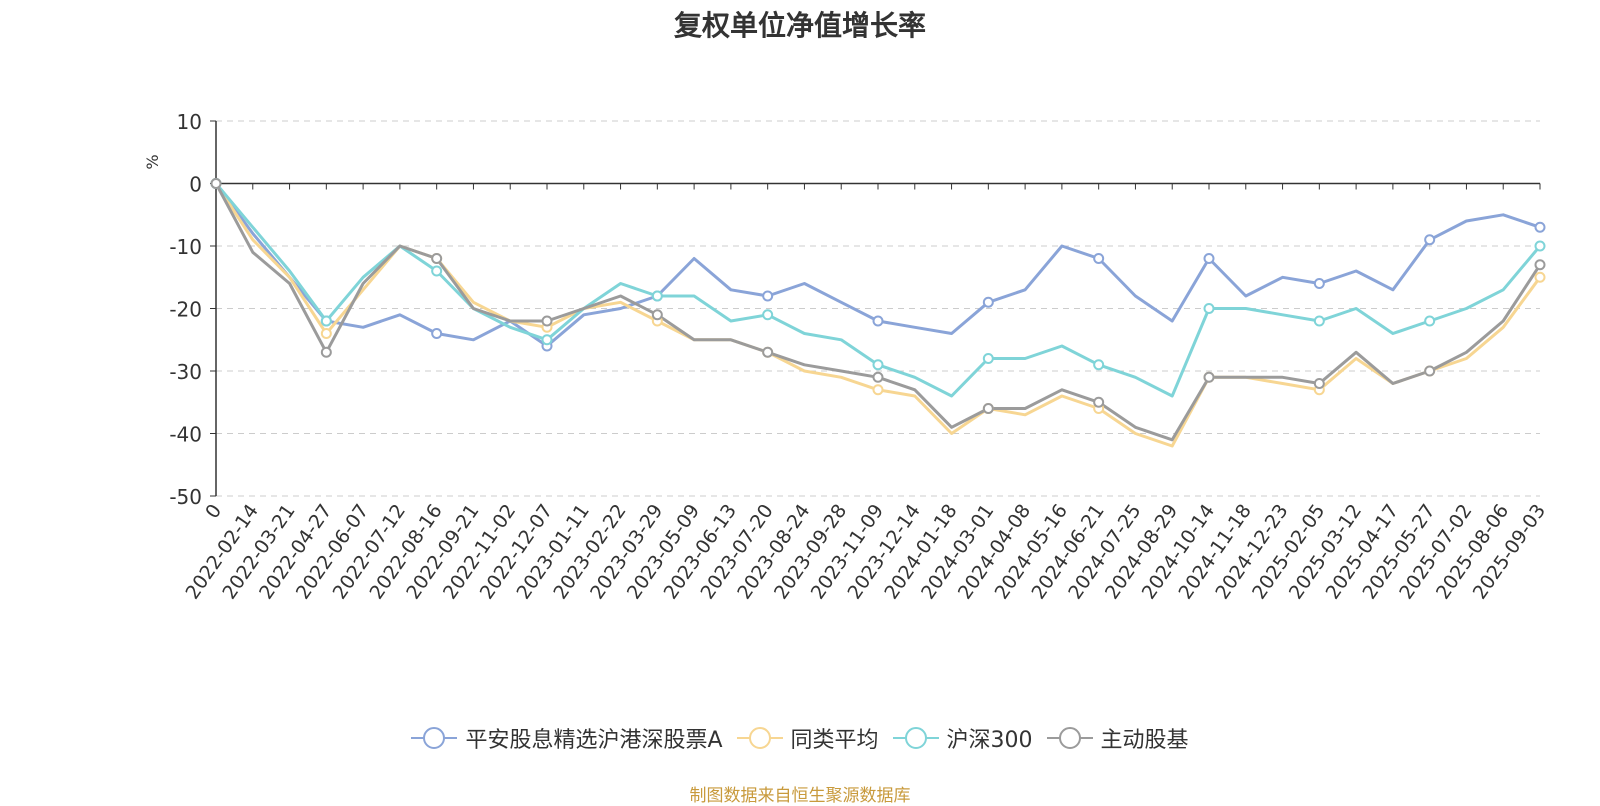  I want to click on legend-label: 同类平均, so click(834, 740).